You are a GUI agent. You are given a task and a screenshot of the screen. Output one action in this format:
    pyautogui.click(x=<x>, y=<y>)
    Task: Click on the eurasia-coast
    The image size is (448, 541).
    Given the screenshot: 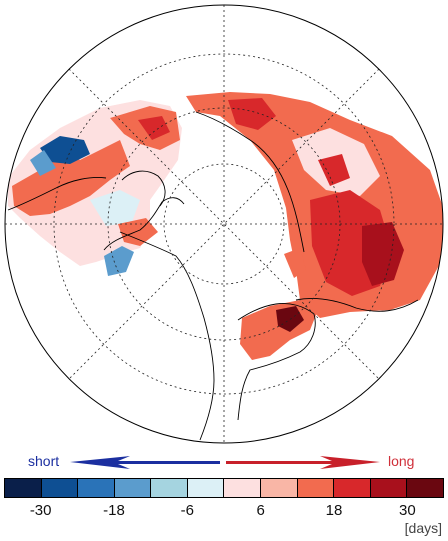 What is the action you would take?
    pyautogui.click(x=357, y=304)
    